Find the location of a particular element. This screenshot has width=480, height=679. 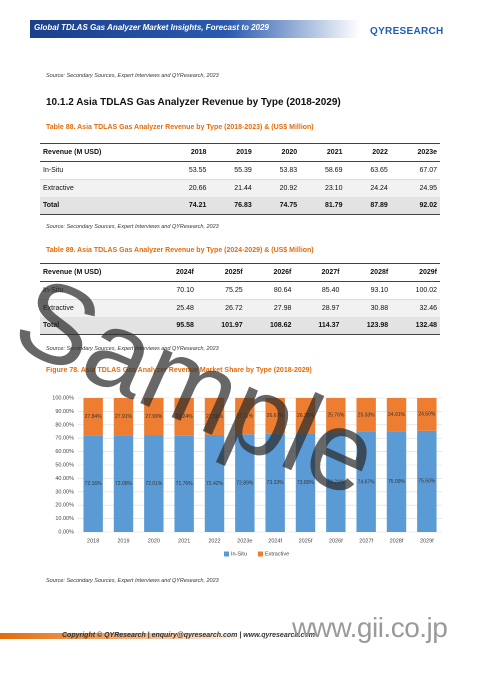

table-row: Total 95.58 101.97 108.62 114.37 123.98 132.48 is located at coordinates (240, 326).